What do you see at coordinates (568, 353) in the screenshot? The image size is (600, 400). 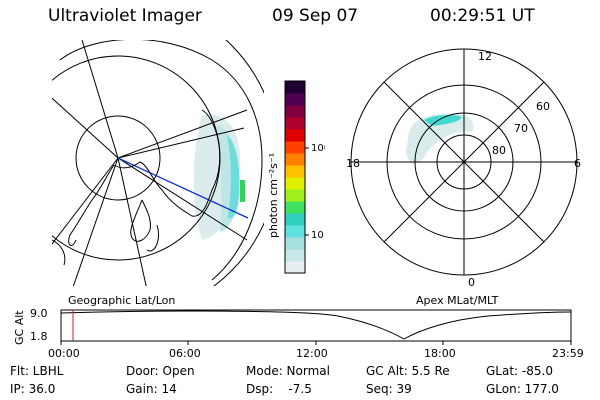 I see `x-tick-4: 23:59` at bounding box center [568, 353].